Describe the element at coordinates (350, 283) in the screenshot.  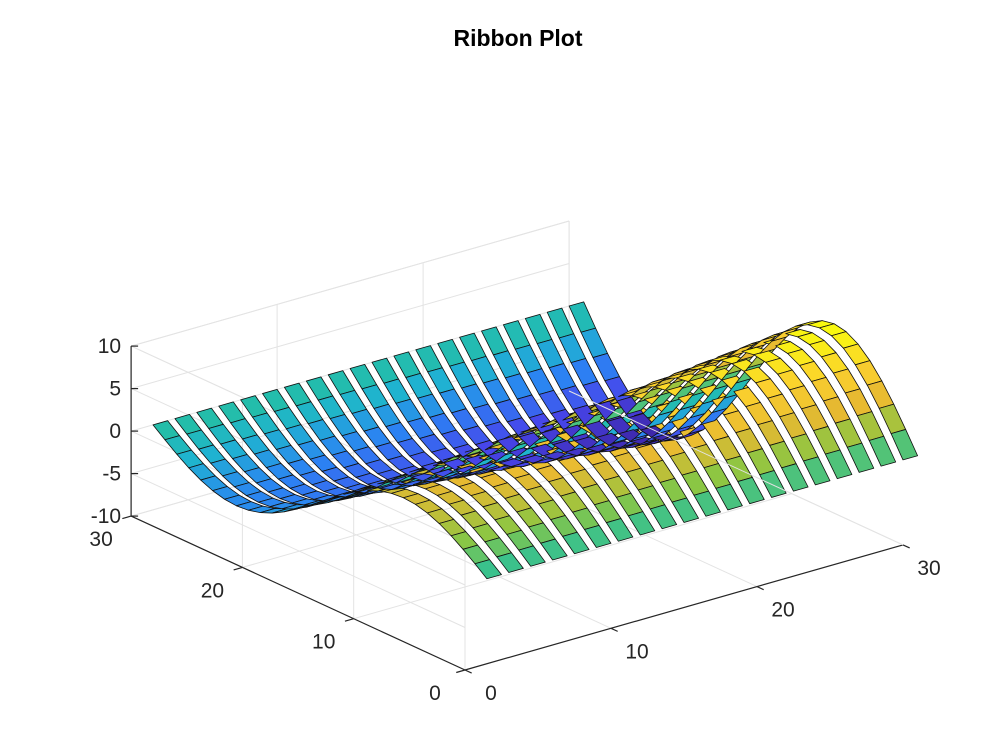
I see `box-edge-top-back` at that location.